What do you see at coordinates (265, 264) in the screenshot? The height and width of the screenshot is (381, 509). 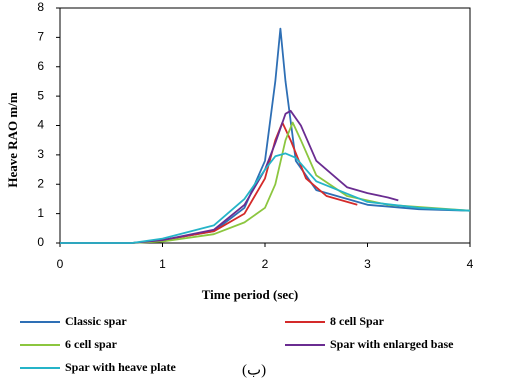 I see `x-tick-label: 2` at bounding box center [265, 264].